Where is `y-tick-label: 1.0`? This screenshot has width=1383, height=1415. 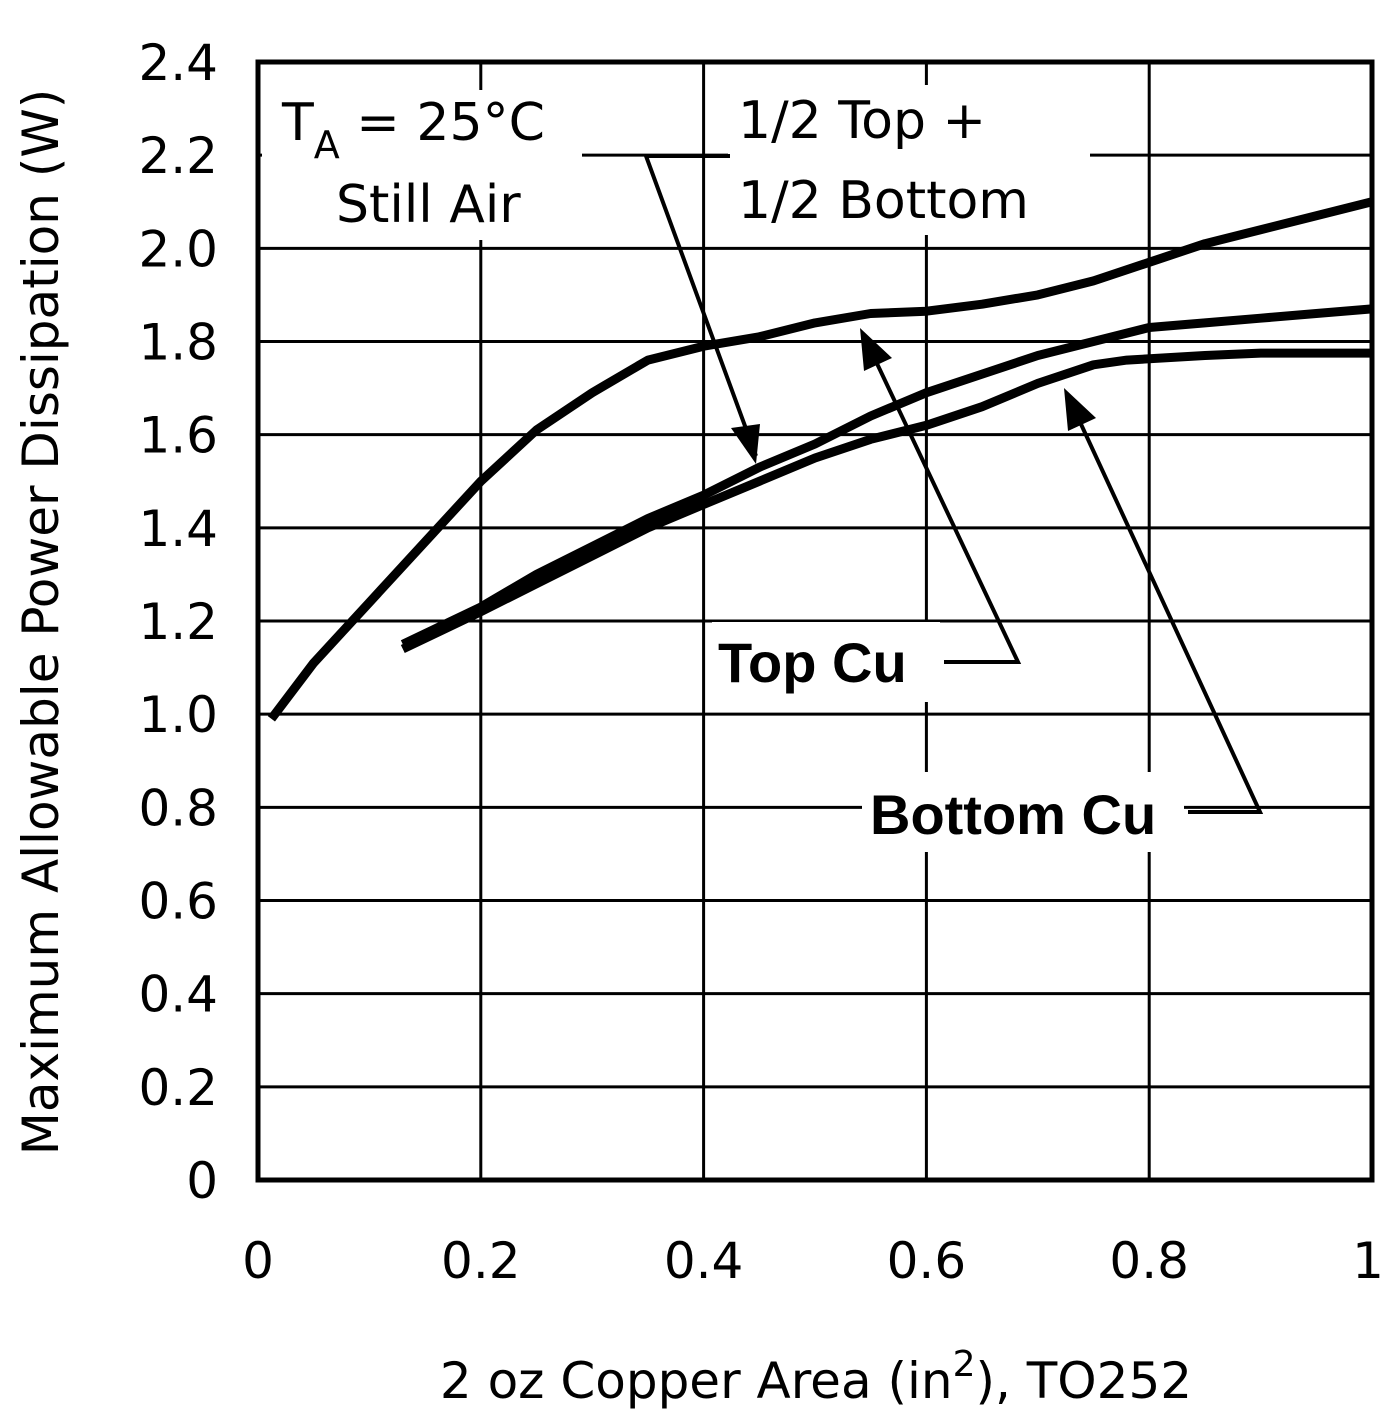
y-tick-label: 1.0 is located at coordinates (178, 715).